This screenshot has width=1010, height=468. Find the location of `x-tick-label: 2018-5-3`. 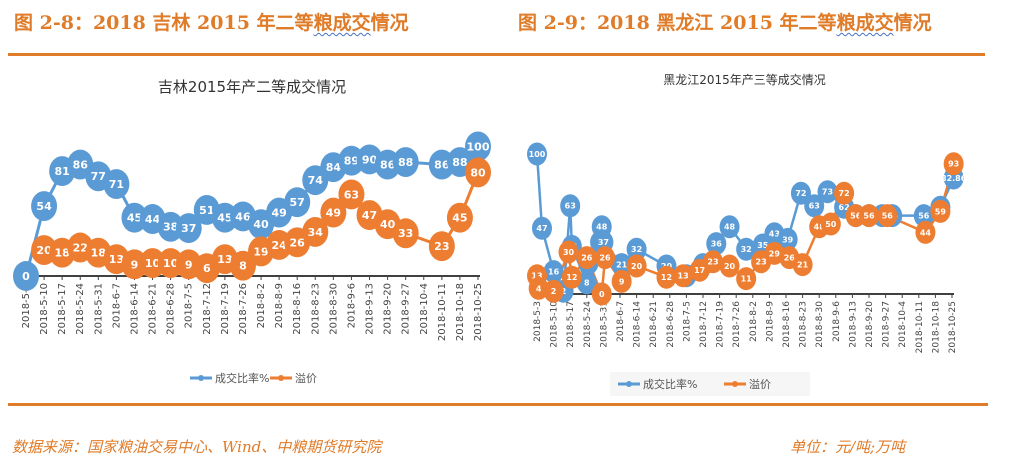

x-tick-label: 2018-5-3 is located at coordinates (26, 305).